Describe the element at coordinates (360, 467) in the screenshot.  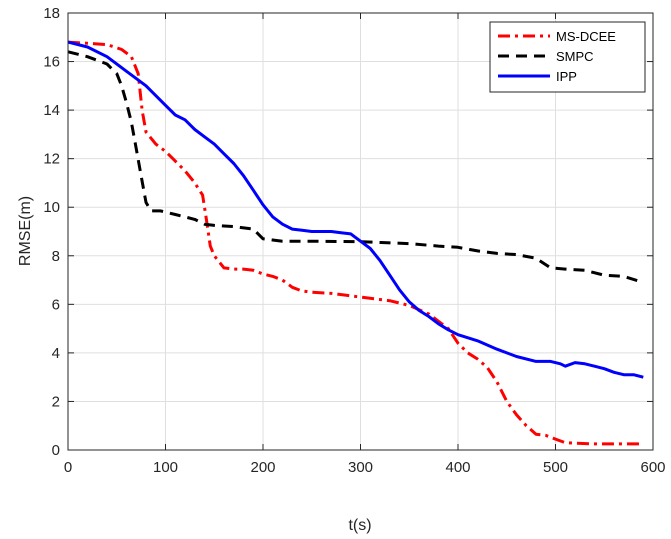
I see `x-tick-label: 300` at that location.